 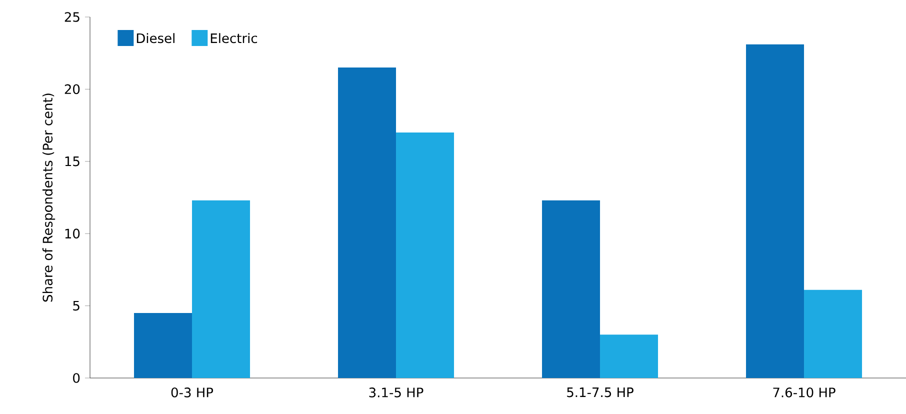 I want to click on y-tick-label: 5, so click(x=76, y=305).